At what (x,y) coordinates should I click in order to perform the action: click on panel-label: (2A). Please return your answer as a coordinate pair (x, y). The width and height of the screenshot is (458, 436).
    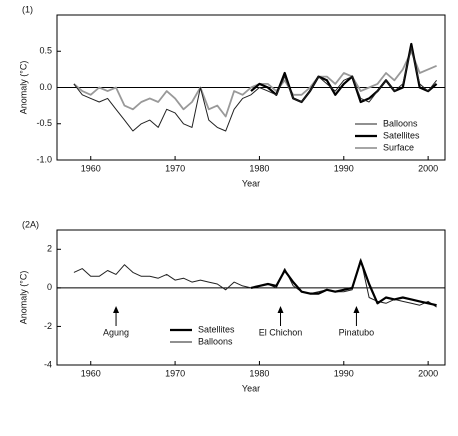
    Looking at the image, I should click on (30, 224).